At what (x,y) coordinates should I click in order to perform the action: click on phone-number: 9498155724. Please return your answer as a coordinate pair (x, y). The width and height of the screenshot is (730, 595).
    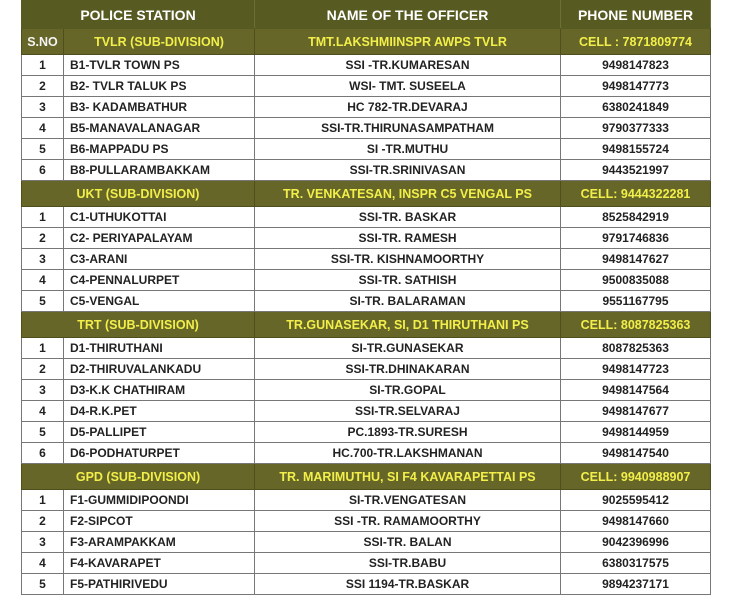
    Looking at the image, I should click on (635, 149).